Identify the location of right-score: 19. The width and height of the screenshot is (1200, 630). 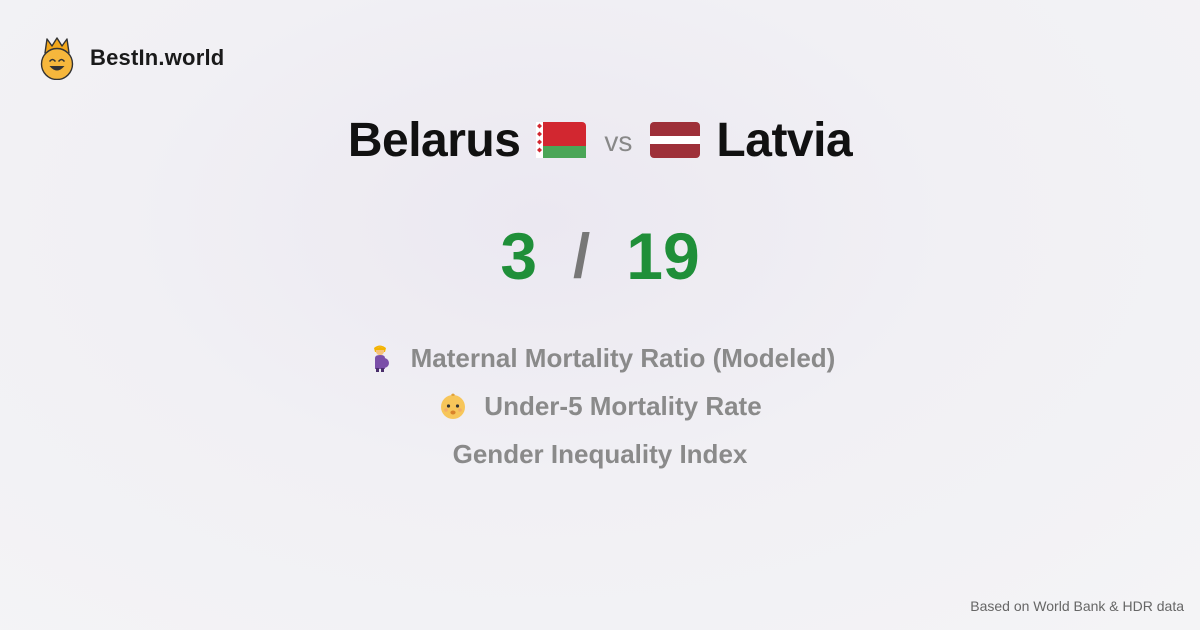
(663, 256).